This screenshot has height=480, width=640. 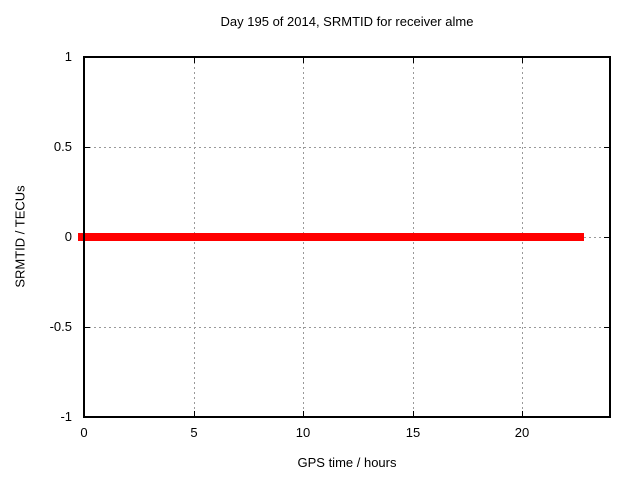 What do you see at coordinates (68, 236) in the screenshot?
I see `y-tick-label: 0` at bounding box center [68, 236].